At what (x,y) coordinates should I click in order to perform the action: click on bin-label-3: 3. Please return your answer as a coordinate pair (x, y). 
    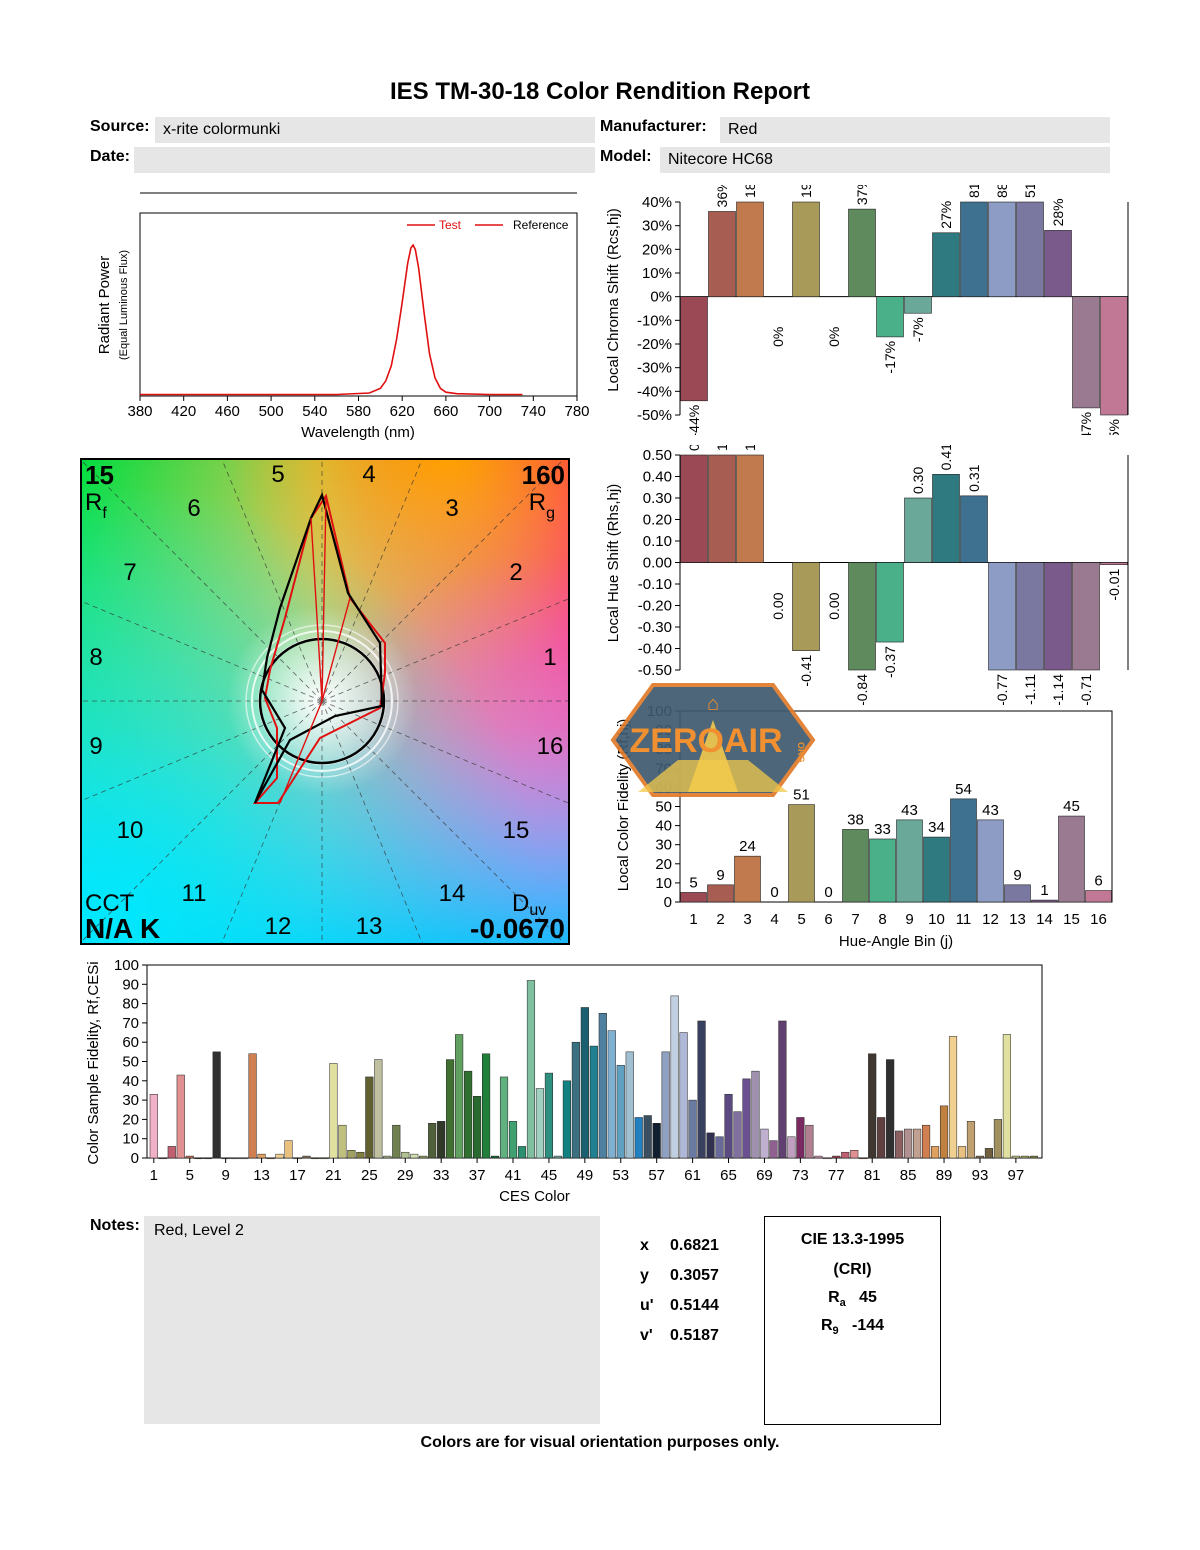
    Looking at the image, I should click on (451, 508).